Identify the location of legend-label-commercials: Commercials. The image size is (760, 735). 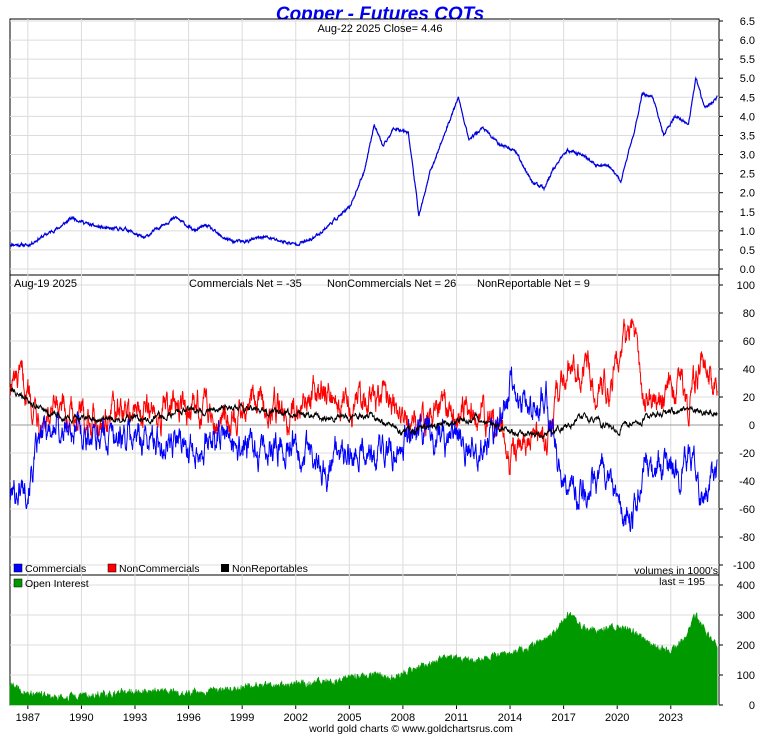
(55, 569).